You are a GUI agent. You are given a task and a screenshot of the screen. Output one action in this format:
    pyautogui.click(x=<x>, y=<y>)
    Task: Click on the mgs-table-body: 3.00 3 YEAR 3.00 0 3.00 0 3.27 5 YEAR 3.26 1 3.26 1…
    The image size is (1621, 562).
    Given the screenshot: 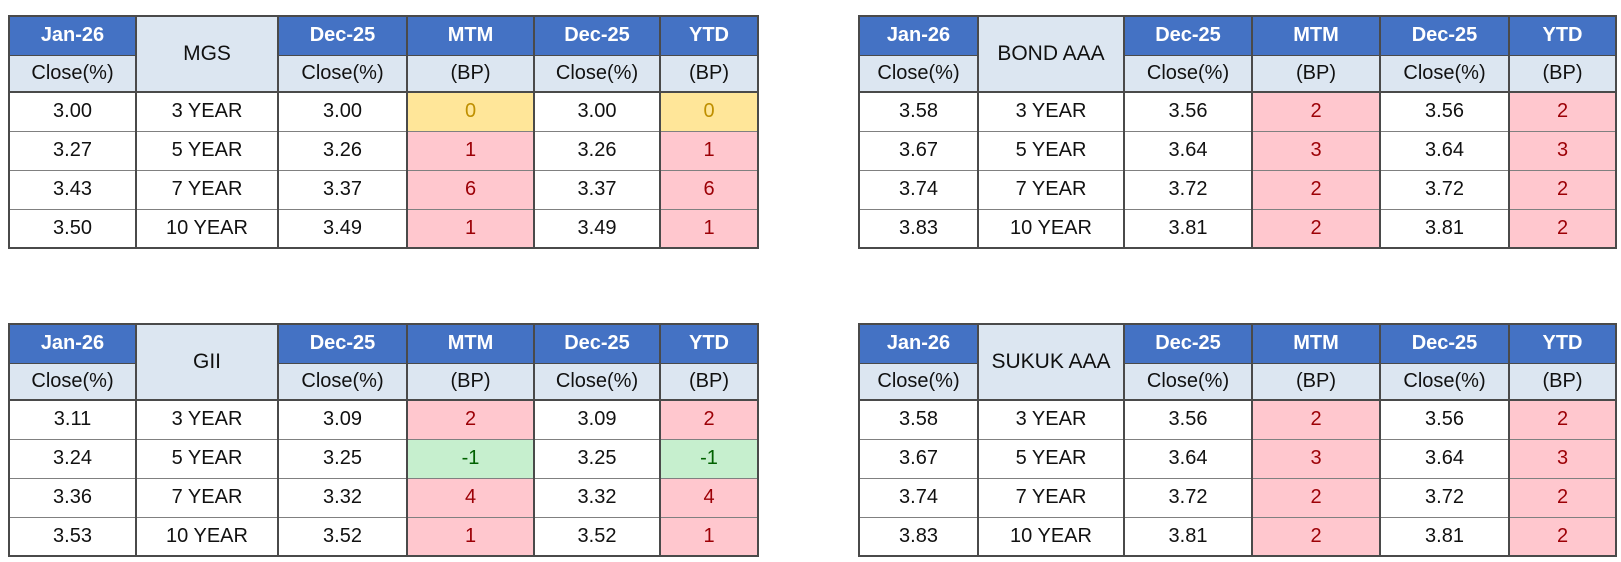 What is the action you would take?
    pyautogui.click(x=383, y=170)
    